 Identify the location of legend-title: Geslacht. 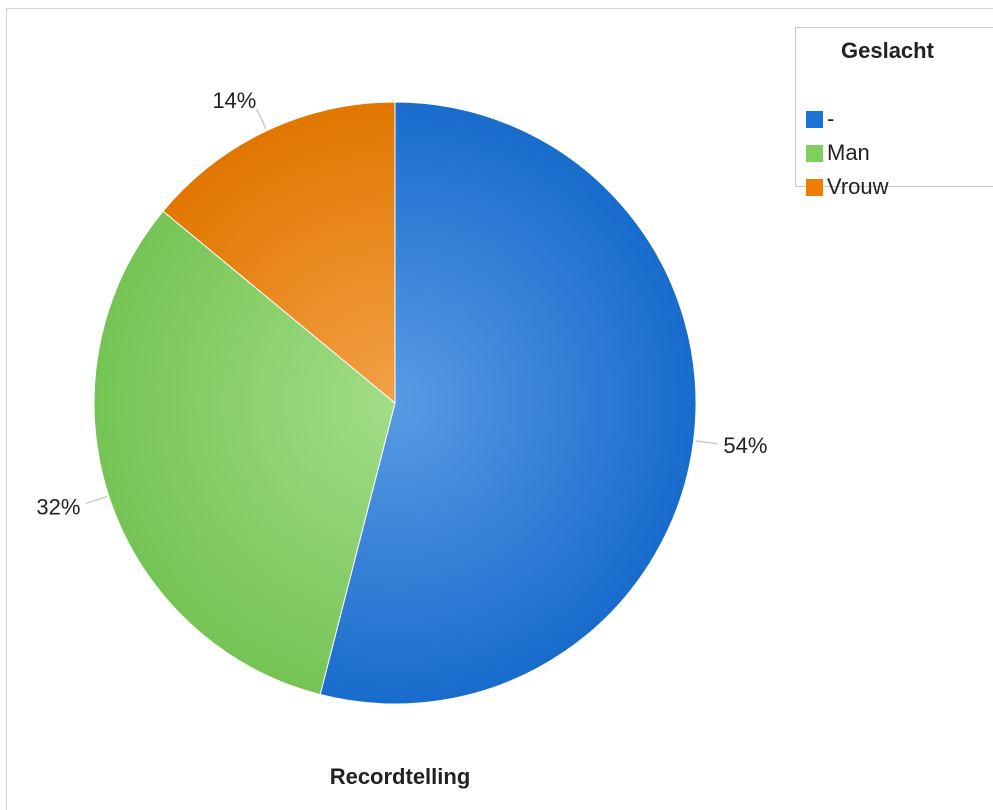
(887, 50).